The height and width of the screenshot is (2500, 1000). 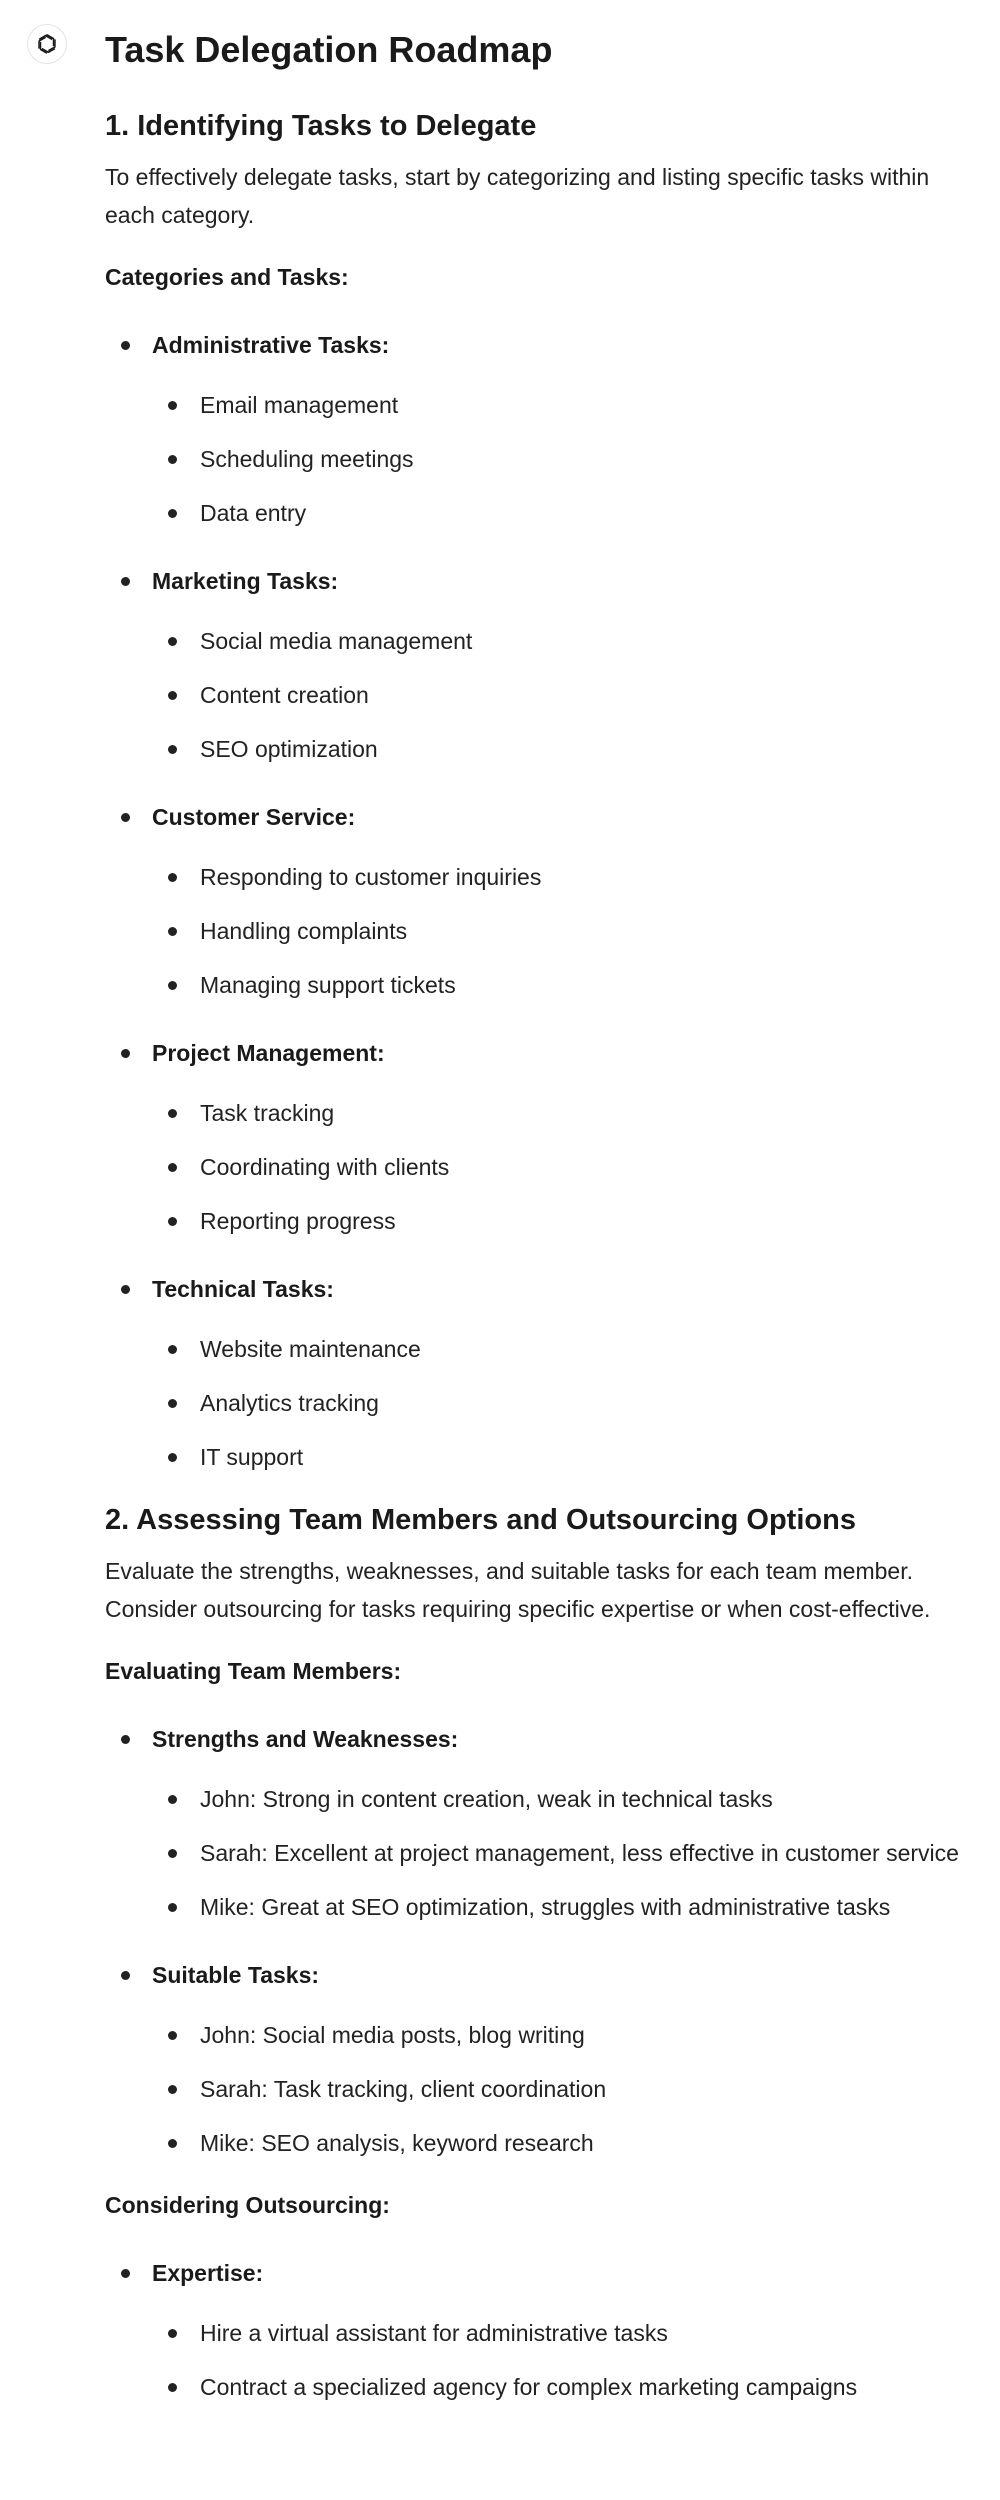 I want to click on list-item: Task tracking, so click(x=545, y=1113).